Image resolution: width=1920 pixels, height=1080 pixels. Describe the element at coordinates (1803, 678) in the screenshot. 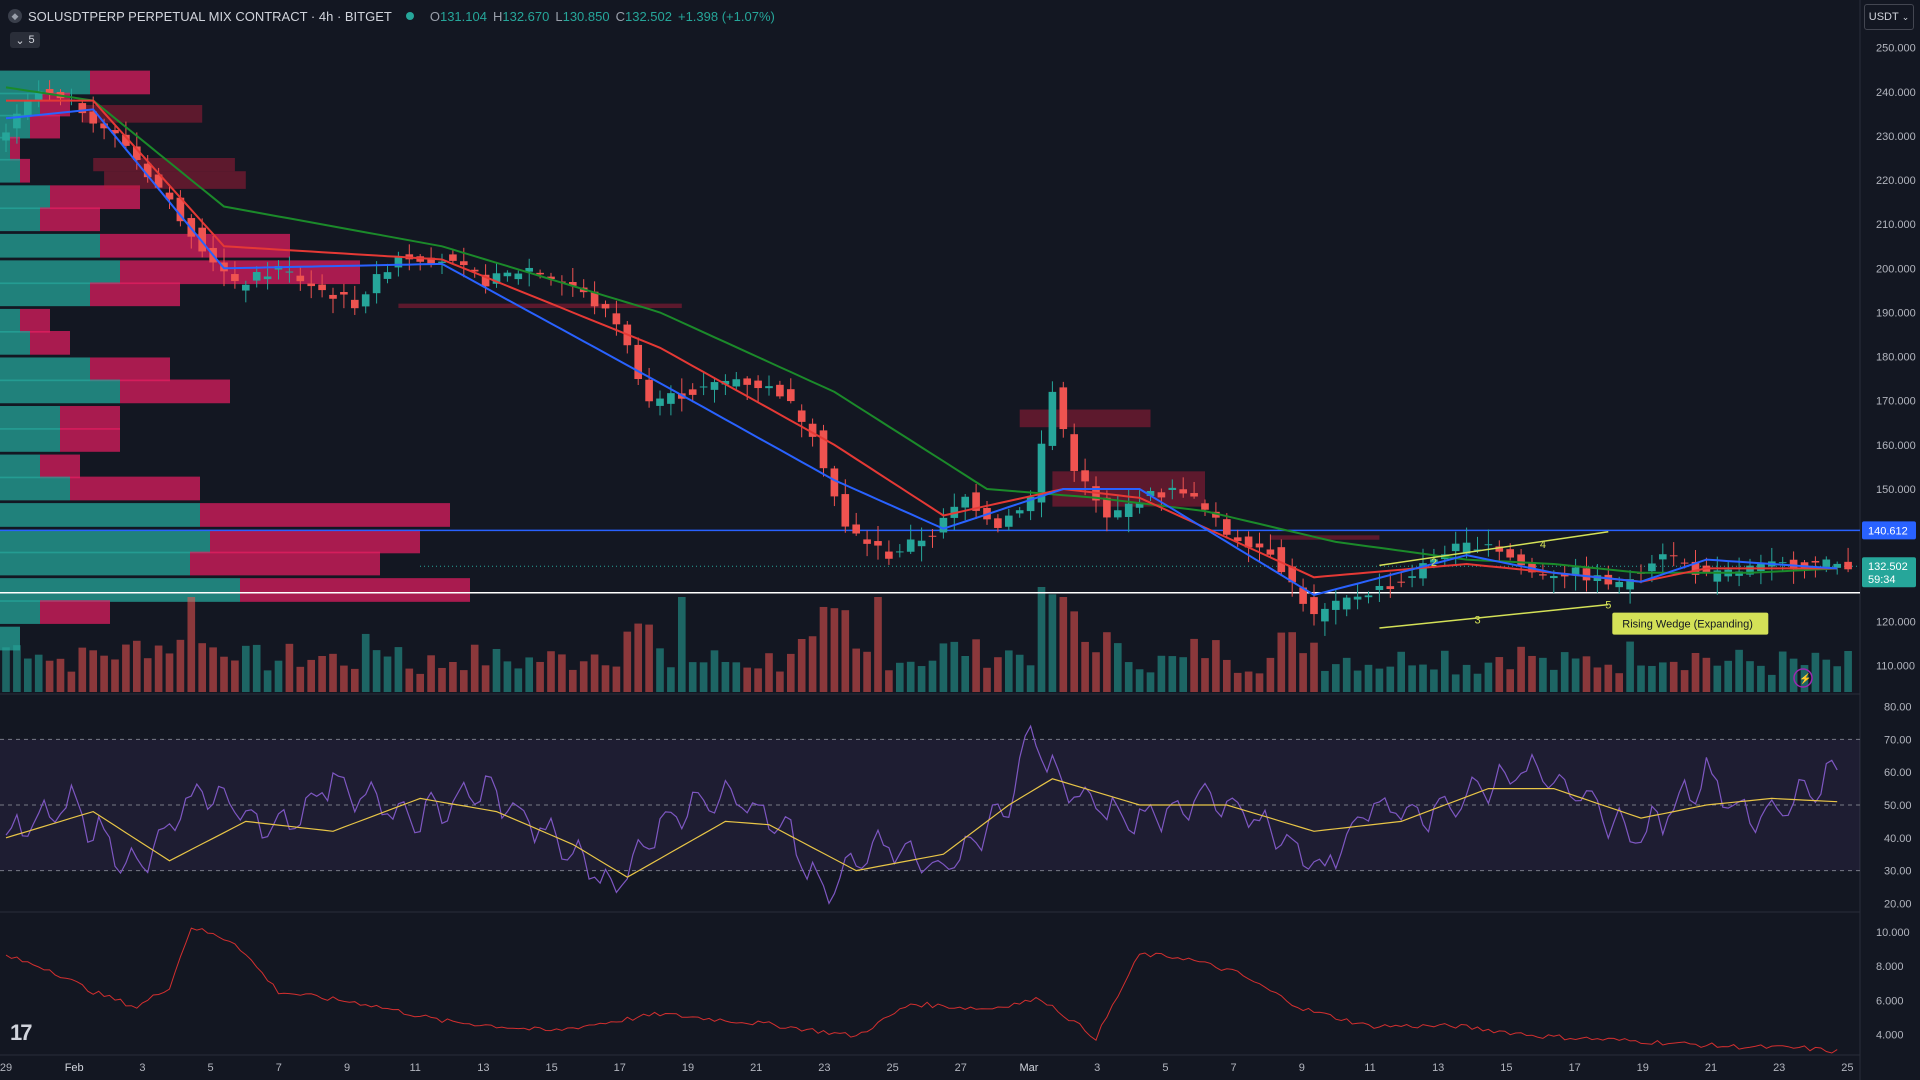

I see `alert-lightning-icon` at that location.